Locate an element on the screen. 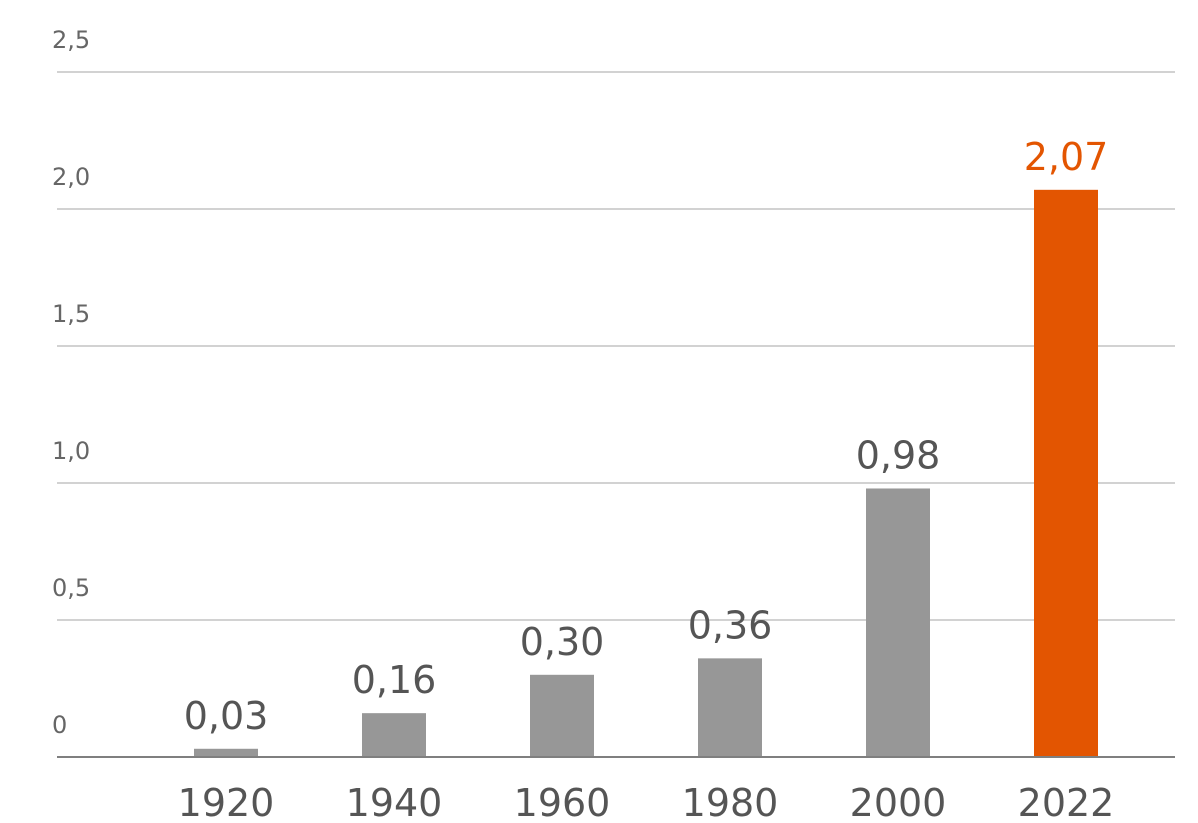 This screenshot has width=1198, height=823. y-tick-label: 1,0 is located at coordinates (71, 451).